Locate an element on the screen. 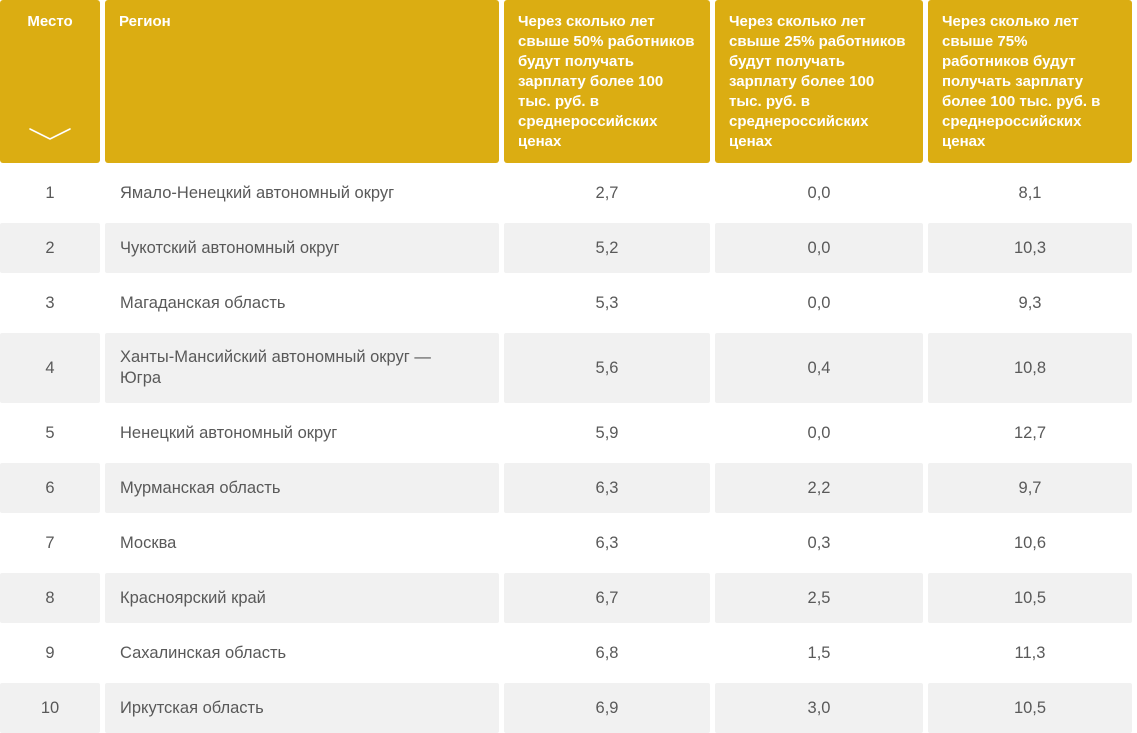 This screenshot has height=733, width=1137. region-cell: Красноярский край is located at coordinates (302, 598).